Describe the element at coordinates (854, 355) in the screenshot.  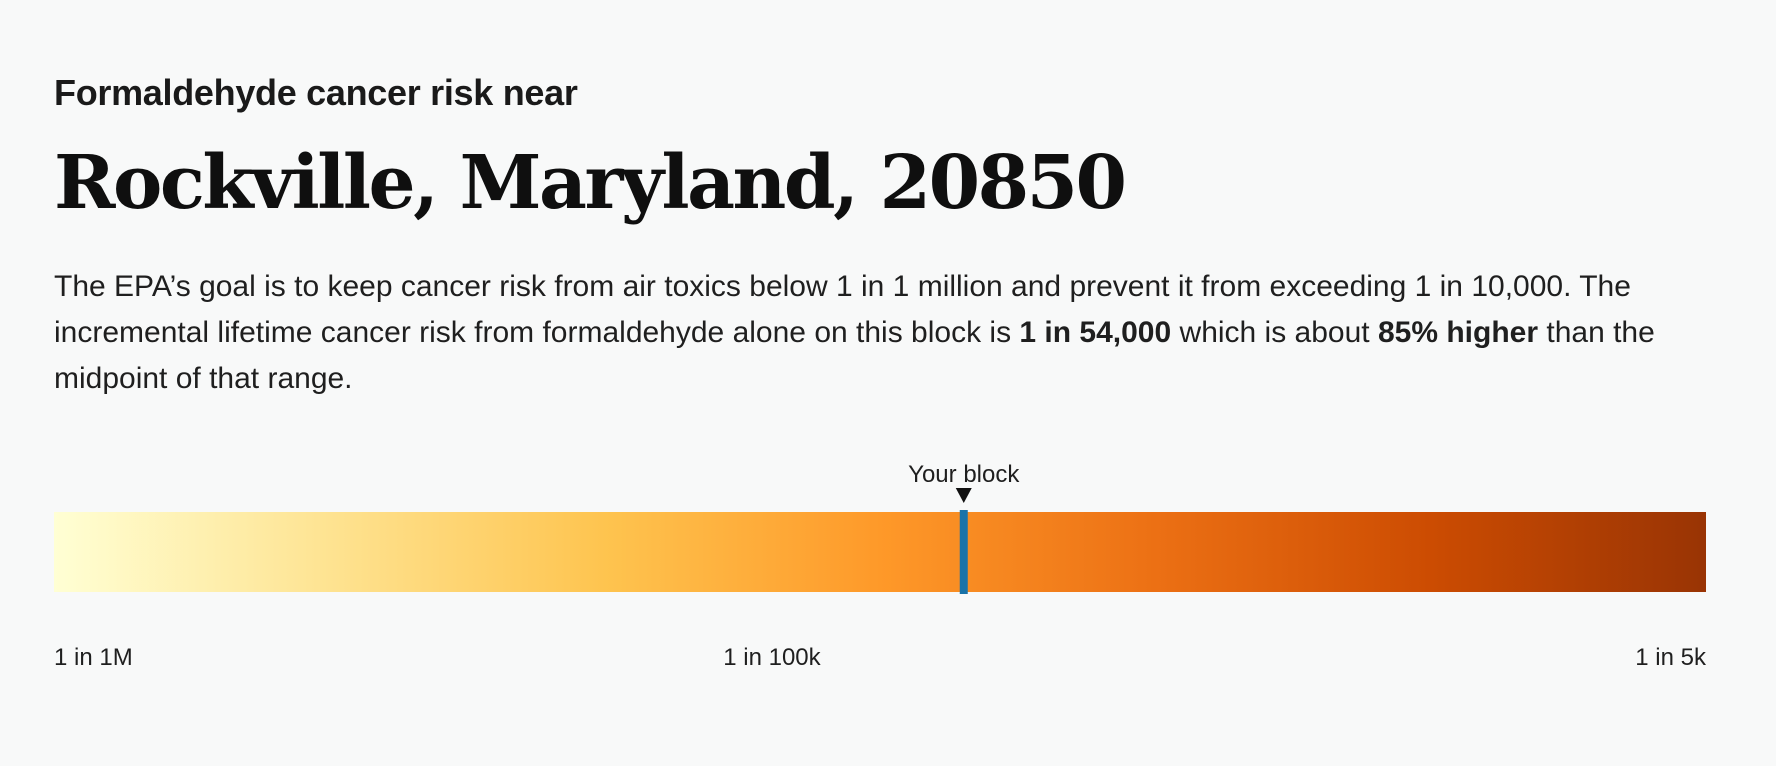
I see `description-text-3: than the midpoint of that range.` at that location.